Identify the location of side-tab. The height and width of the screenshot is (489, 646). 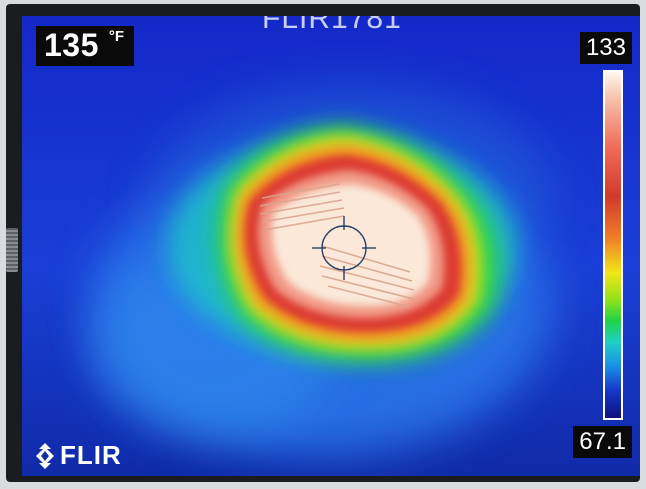
(12, 250).